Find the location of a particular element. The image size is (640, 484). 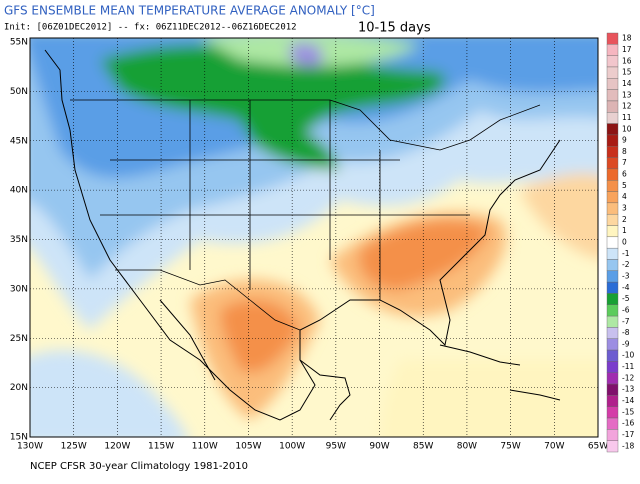

colorbar-label: -17 is located at coordinates (628, 434).